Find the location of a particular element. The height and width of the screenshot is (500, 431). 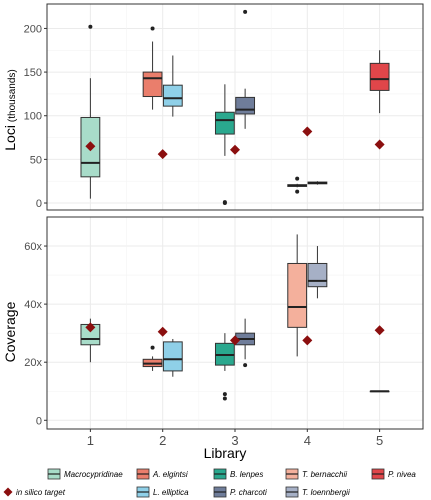

legend-item: A. elgintsi is located at coordinates (162, 474).